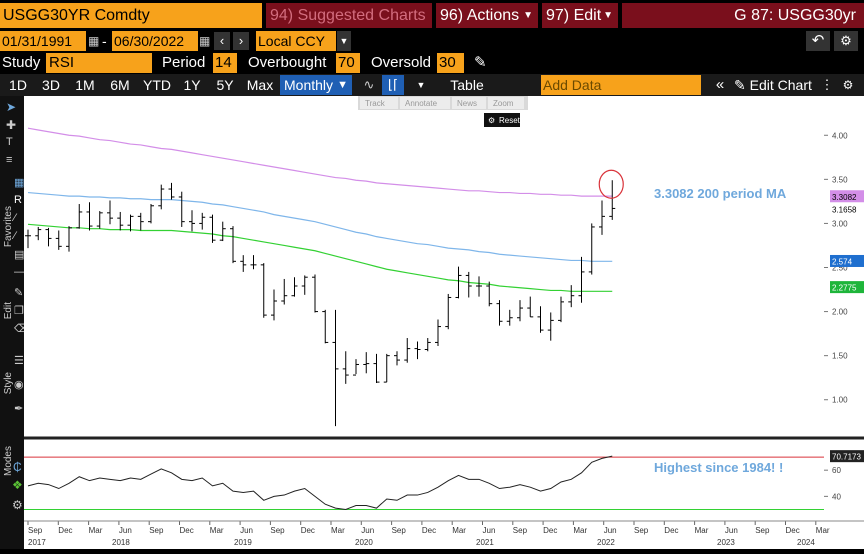 This screenshot has width=864, height=554. Describe the element at coordinates (19, 183) in the screenshot. I see `fav-icon-1: ▦` at that location.